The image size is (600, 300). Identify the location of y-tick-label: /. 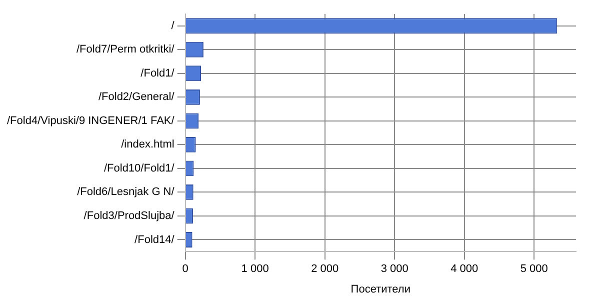
(173, 26).